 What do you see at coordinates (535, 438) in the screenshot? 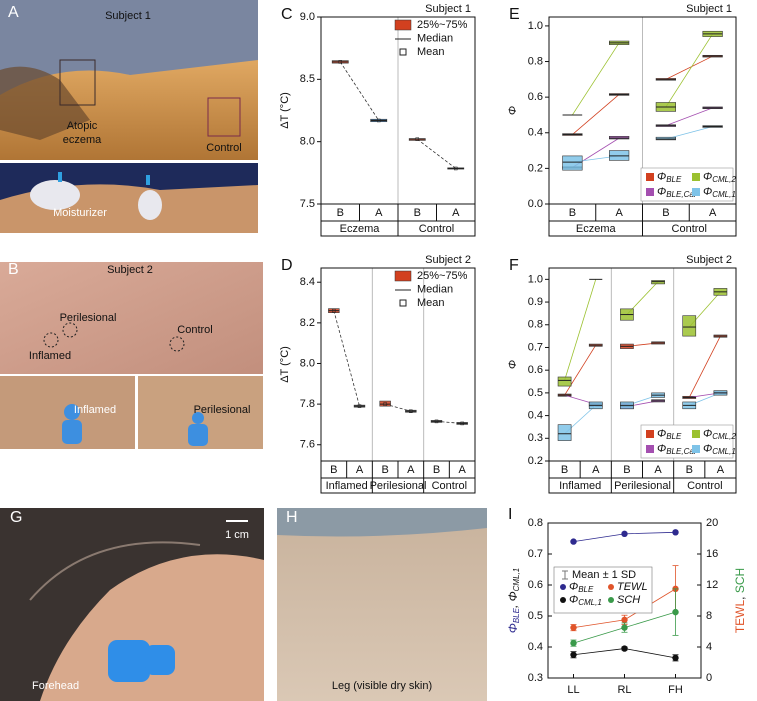
I see `y-tick-label: 0.3` at bounding box center [535, 438].